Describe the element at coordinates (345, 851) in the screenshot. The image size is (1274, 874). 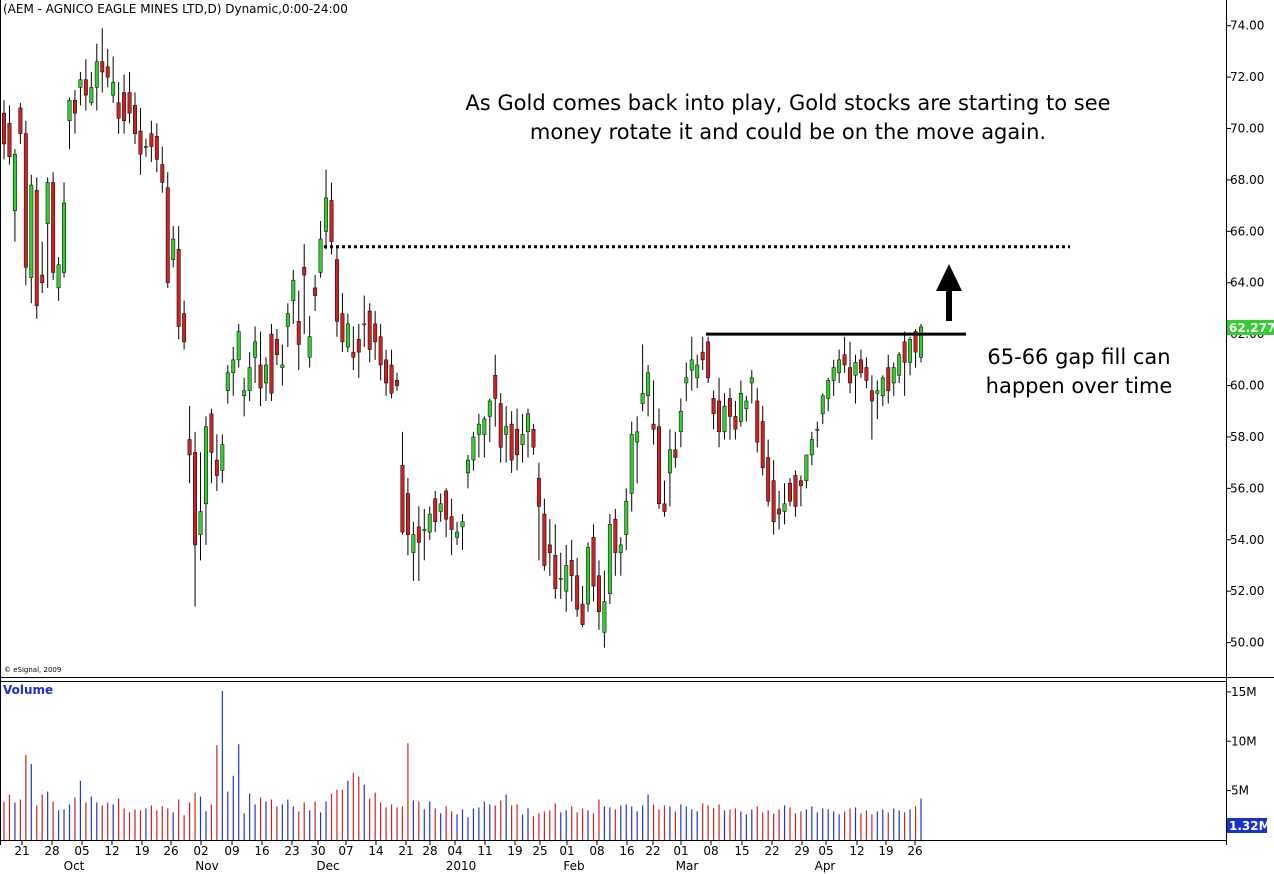
I see `date-tick-label: 07` at that location.